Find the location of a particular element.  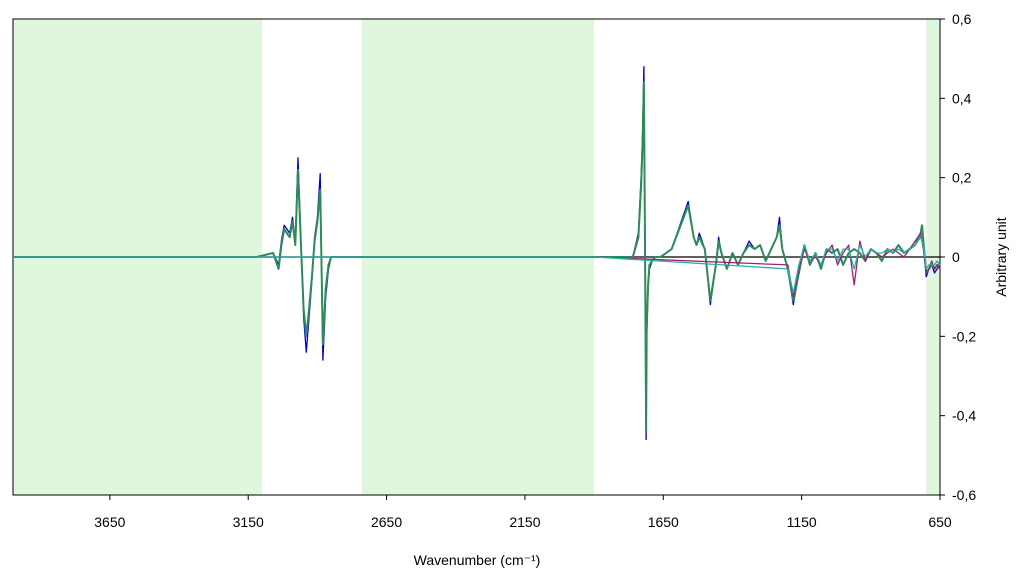

y-tick-label: 0,2 is located at coordinates (962, 178).